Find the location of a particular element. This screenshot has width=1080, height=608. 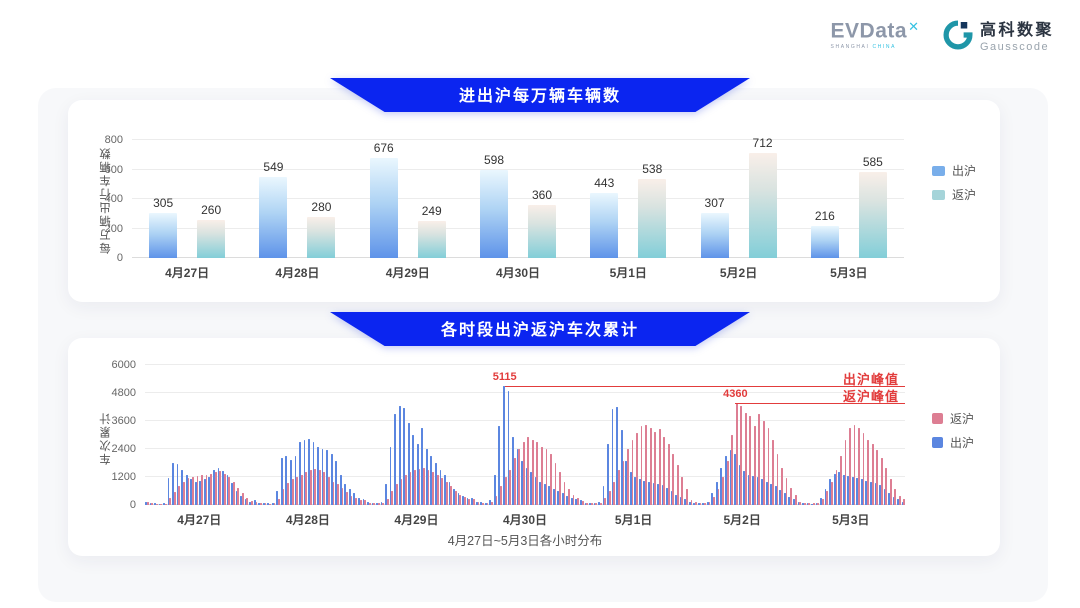

legend-label: 出沪 is located at coordinates (964, 171).